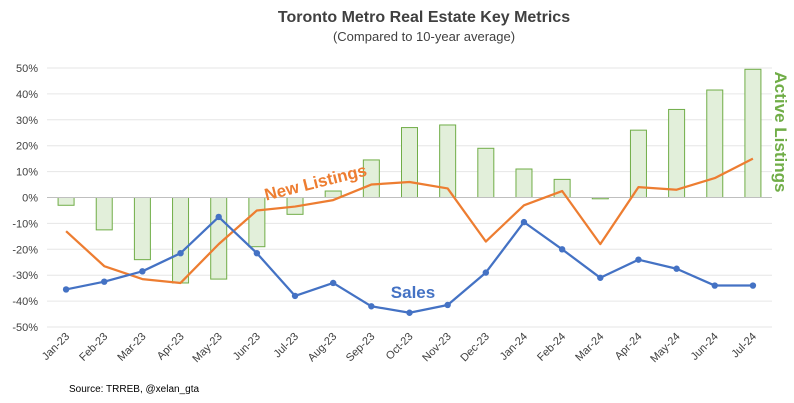 The height and width of the screenshot is (403, 794). I want to click on y-tick-label: 50%, so click(27, 69).